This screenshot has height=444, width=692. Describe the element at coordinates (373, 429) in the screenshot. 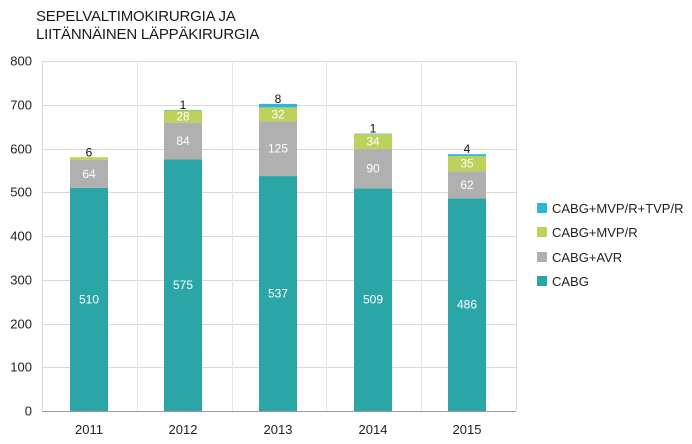

I see `x-tick-label: 2014` at that location.